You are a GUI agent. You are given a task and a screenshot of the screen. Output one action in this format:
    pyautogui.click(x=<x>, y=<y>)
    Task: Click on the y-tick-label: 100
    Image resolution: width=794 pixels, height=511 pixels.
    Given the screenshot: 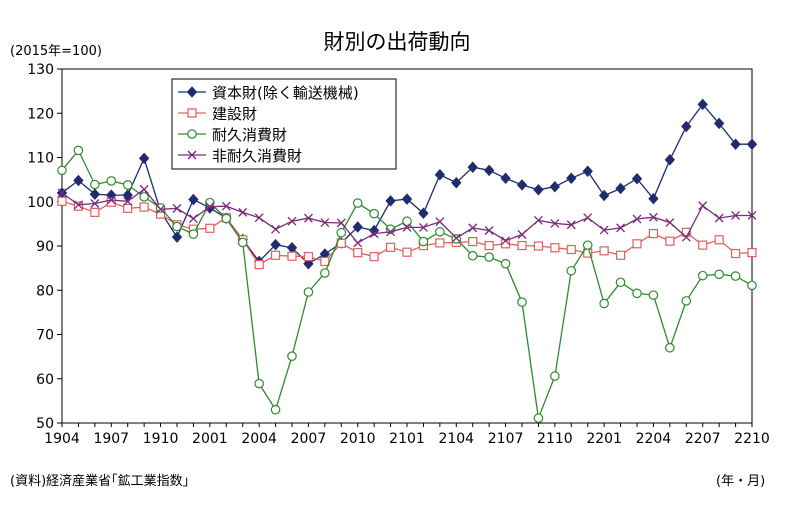 What is the action you would take?
    pyautogui.click(x=40, y=203)
    